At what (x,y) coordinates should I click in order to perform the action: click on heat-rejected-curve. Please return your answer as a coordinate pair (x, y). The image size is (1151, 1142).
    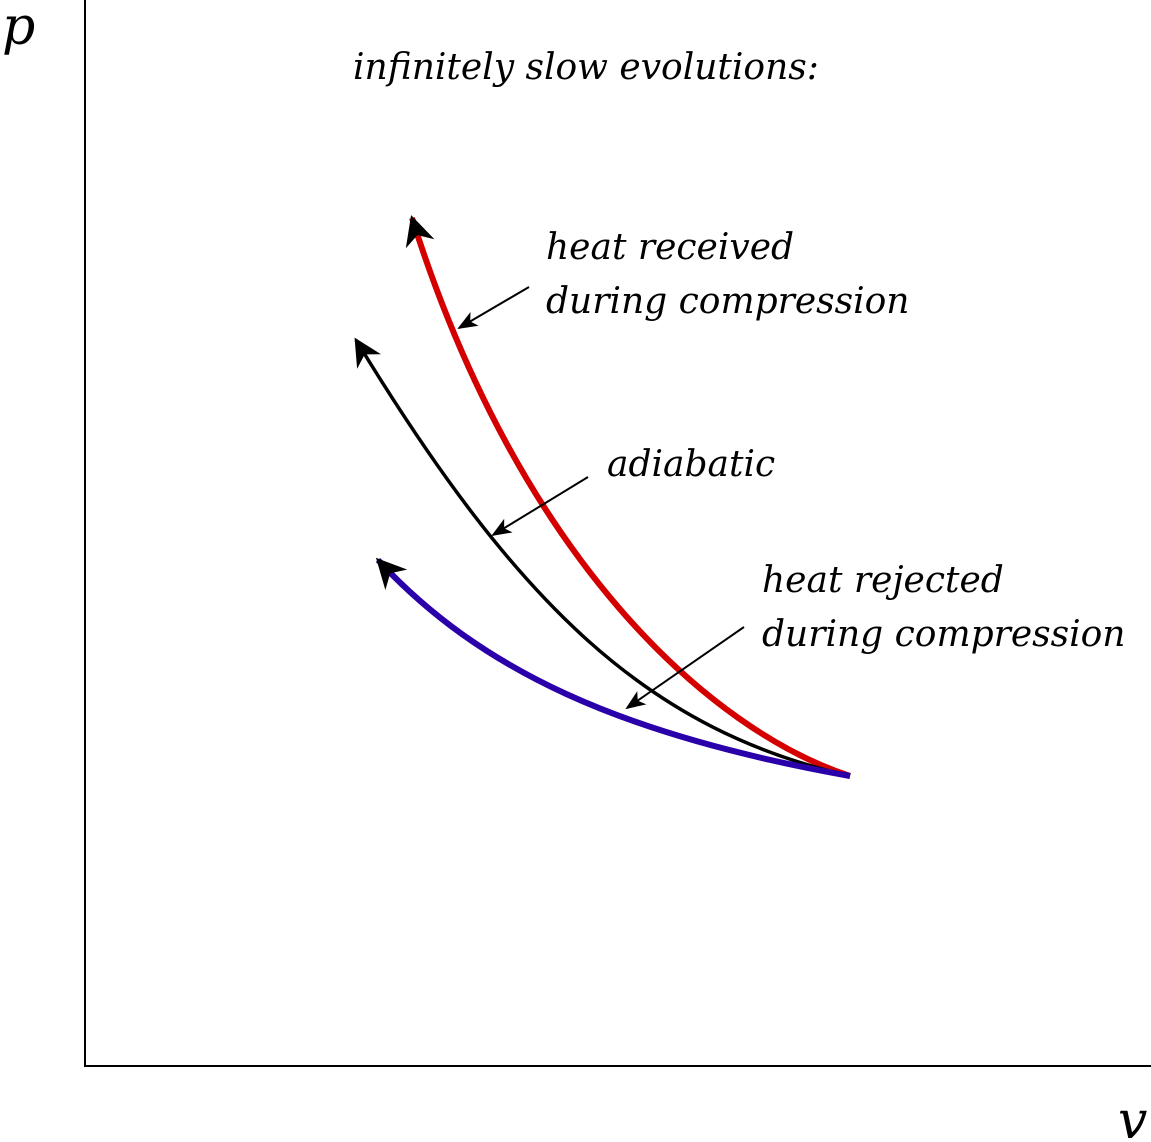
    Looking at the image, I should click on (613, 668).